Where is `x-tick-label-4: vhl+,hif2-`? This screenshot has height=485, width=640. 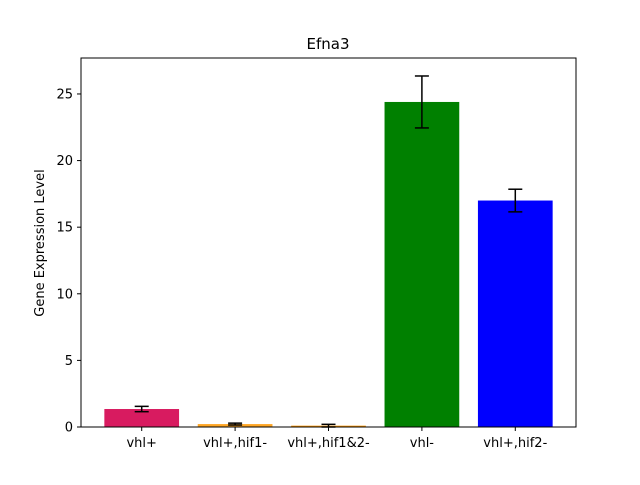
x-tick-label-4: vhl+,hif2- is located at coordinates (515, 443).